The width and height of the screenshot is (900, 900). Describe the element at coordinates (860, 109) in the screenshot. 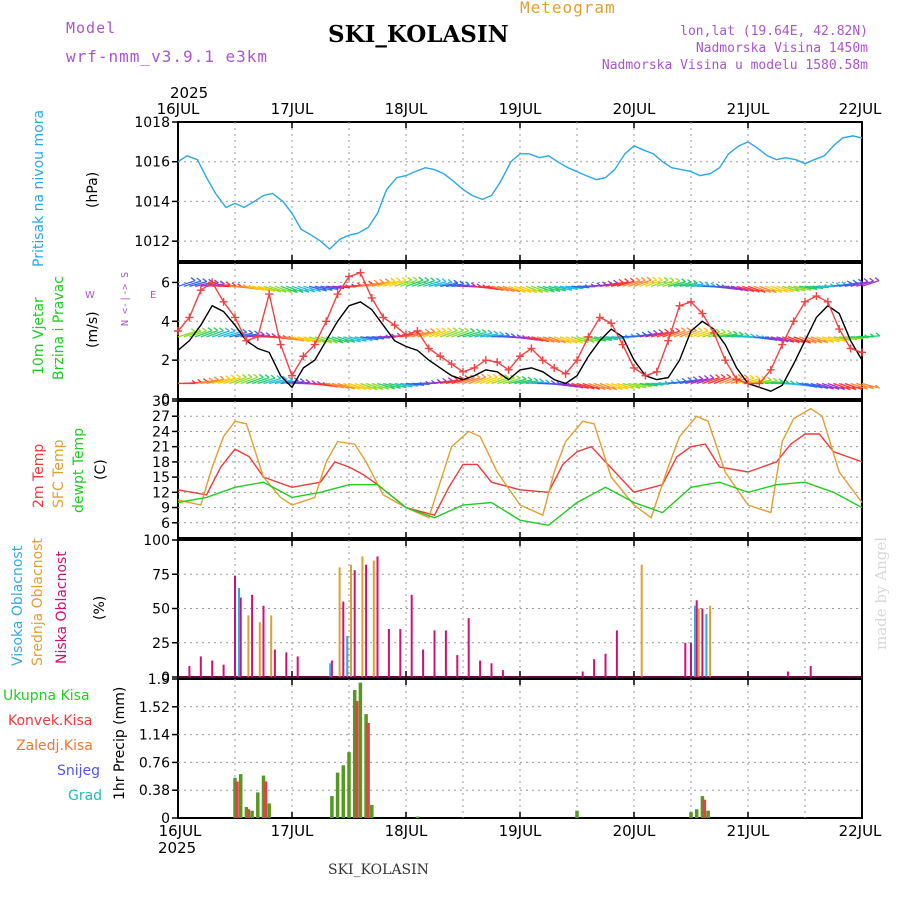

I see `time-label-top-6: 22JUL` at that location.